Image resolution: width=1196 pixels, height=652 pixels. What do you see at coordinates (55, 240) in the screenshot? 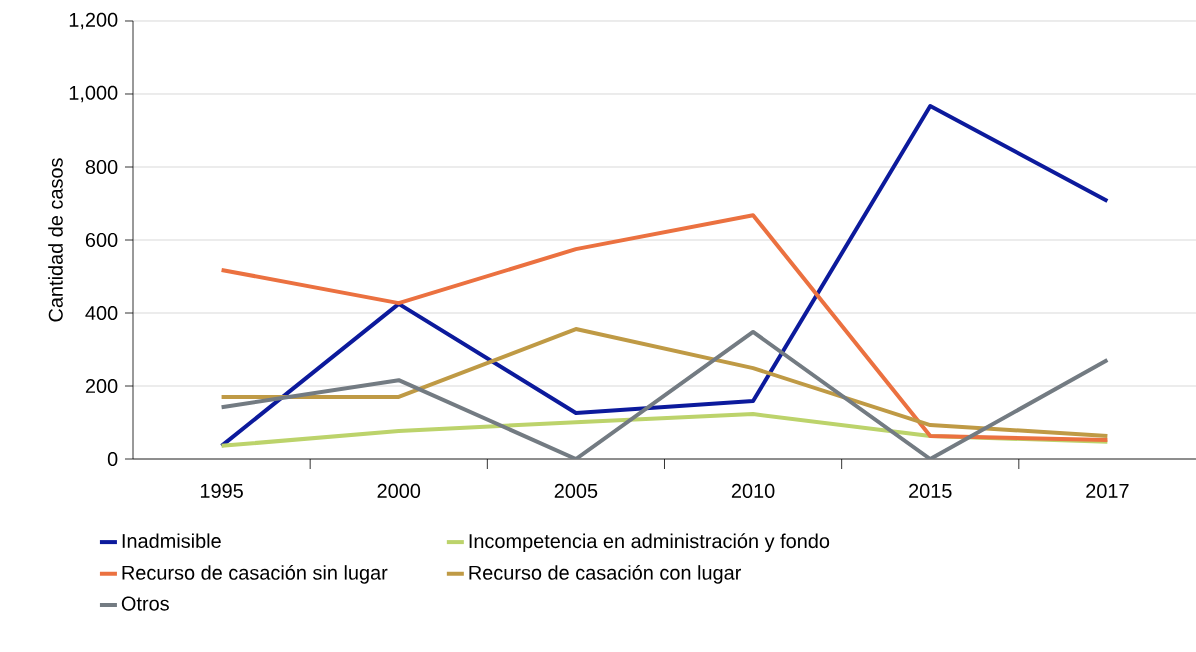
I see `y-axis-title: Cantidad de casos` at bounding box center [55, 240].